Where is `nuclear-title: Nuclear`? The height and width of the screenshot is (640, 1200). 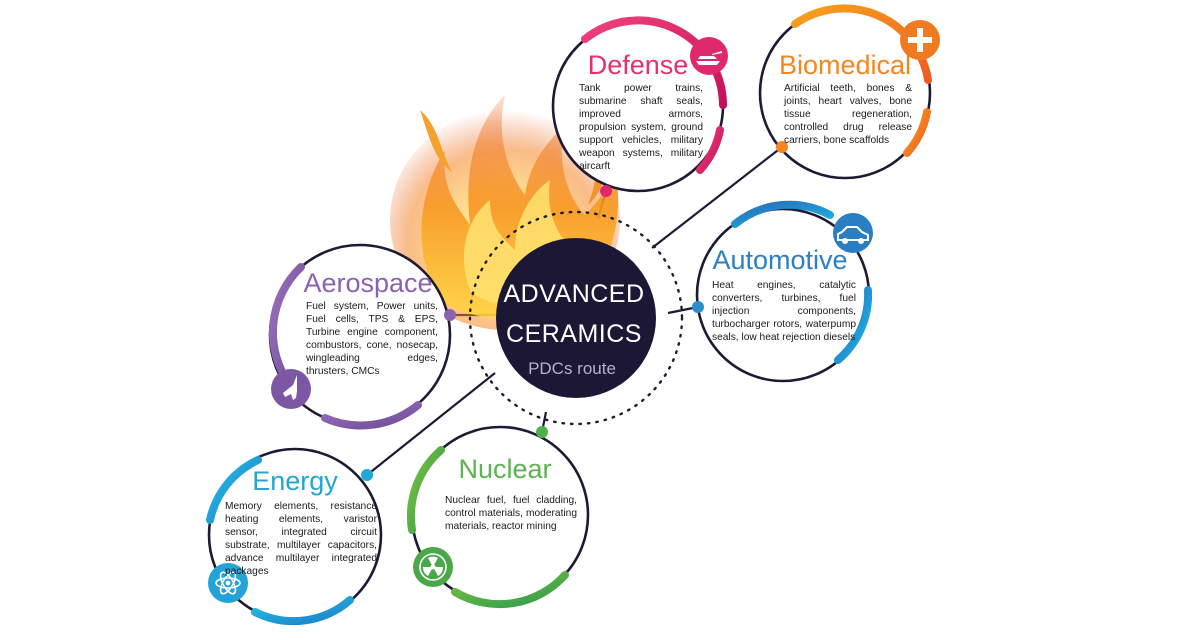
nuclear-title: Nuclear is located at coordinates (504, 469).